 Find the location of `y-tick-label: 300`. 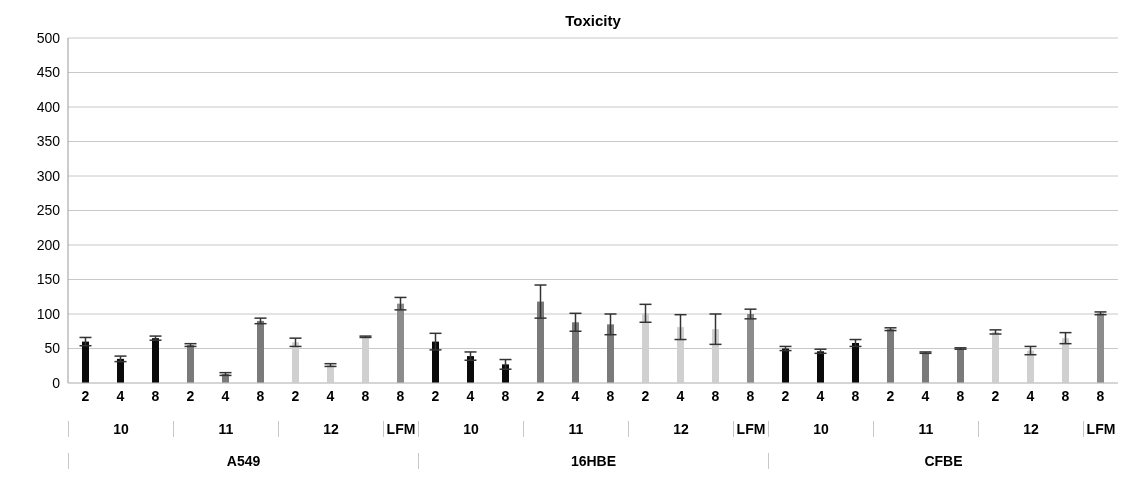

y-tick-label: 300 is located at coordinates (48, 175).